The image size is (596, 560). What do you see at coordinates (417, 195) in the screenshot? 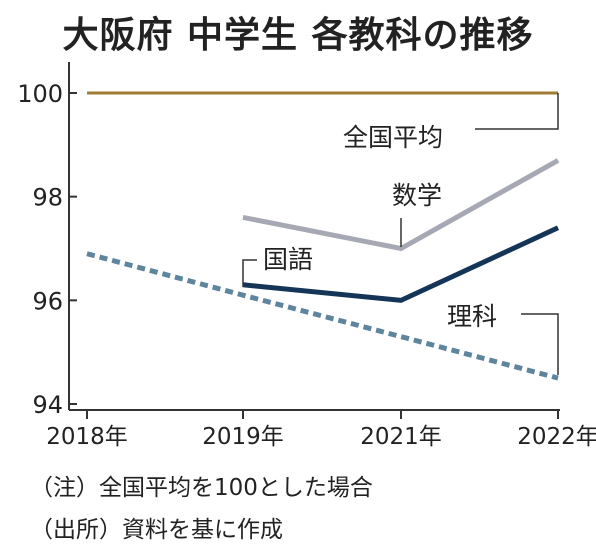
I see `series-label: 数学` at bounding box center [417, 195].